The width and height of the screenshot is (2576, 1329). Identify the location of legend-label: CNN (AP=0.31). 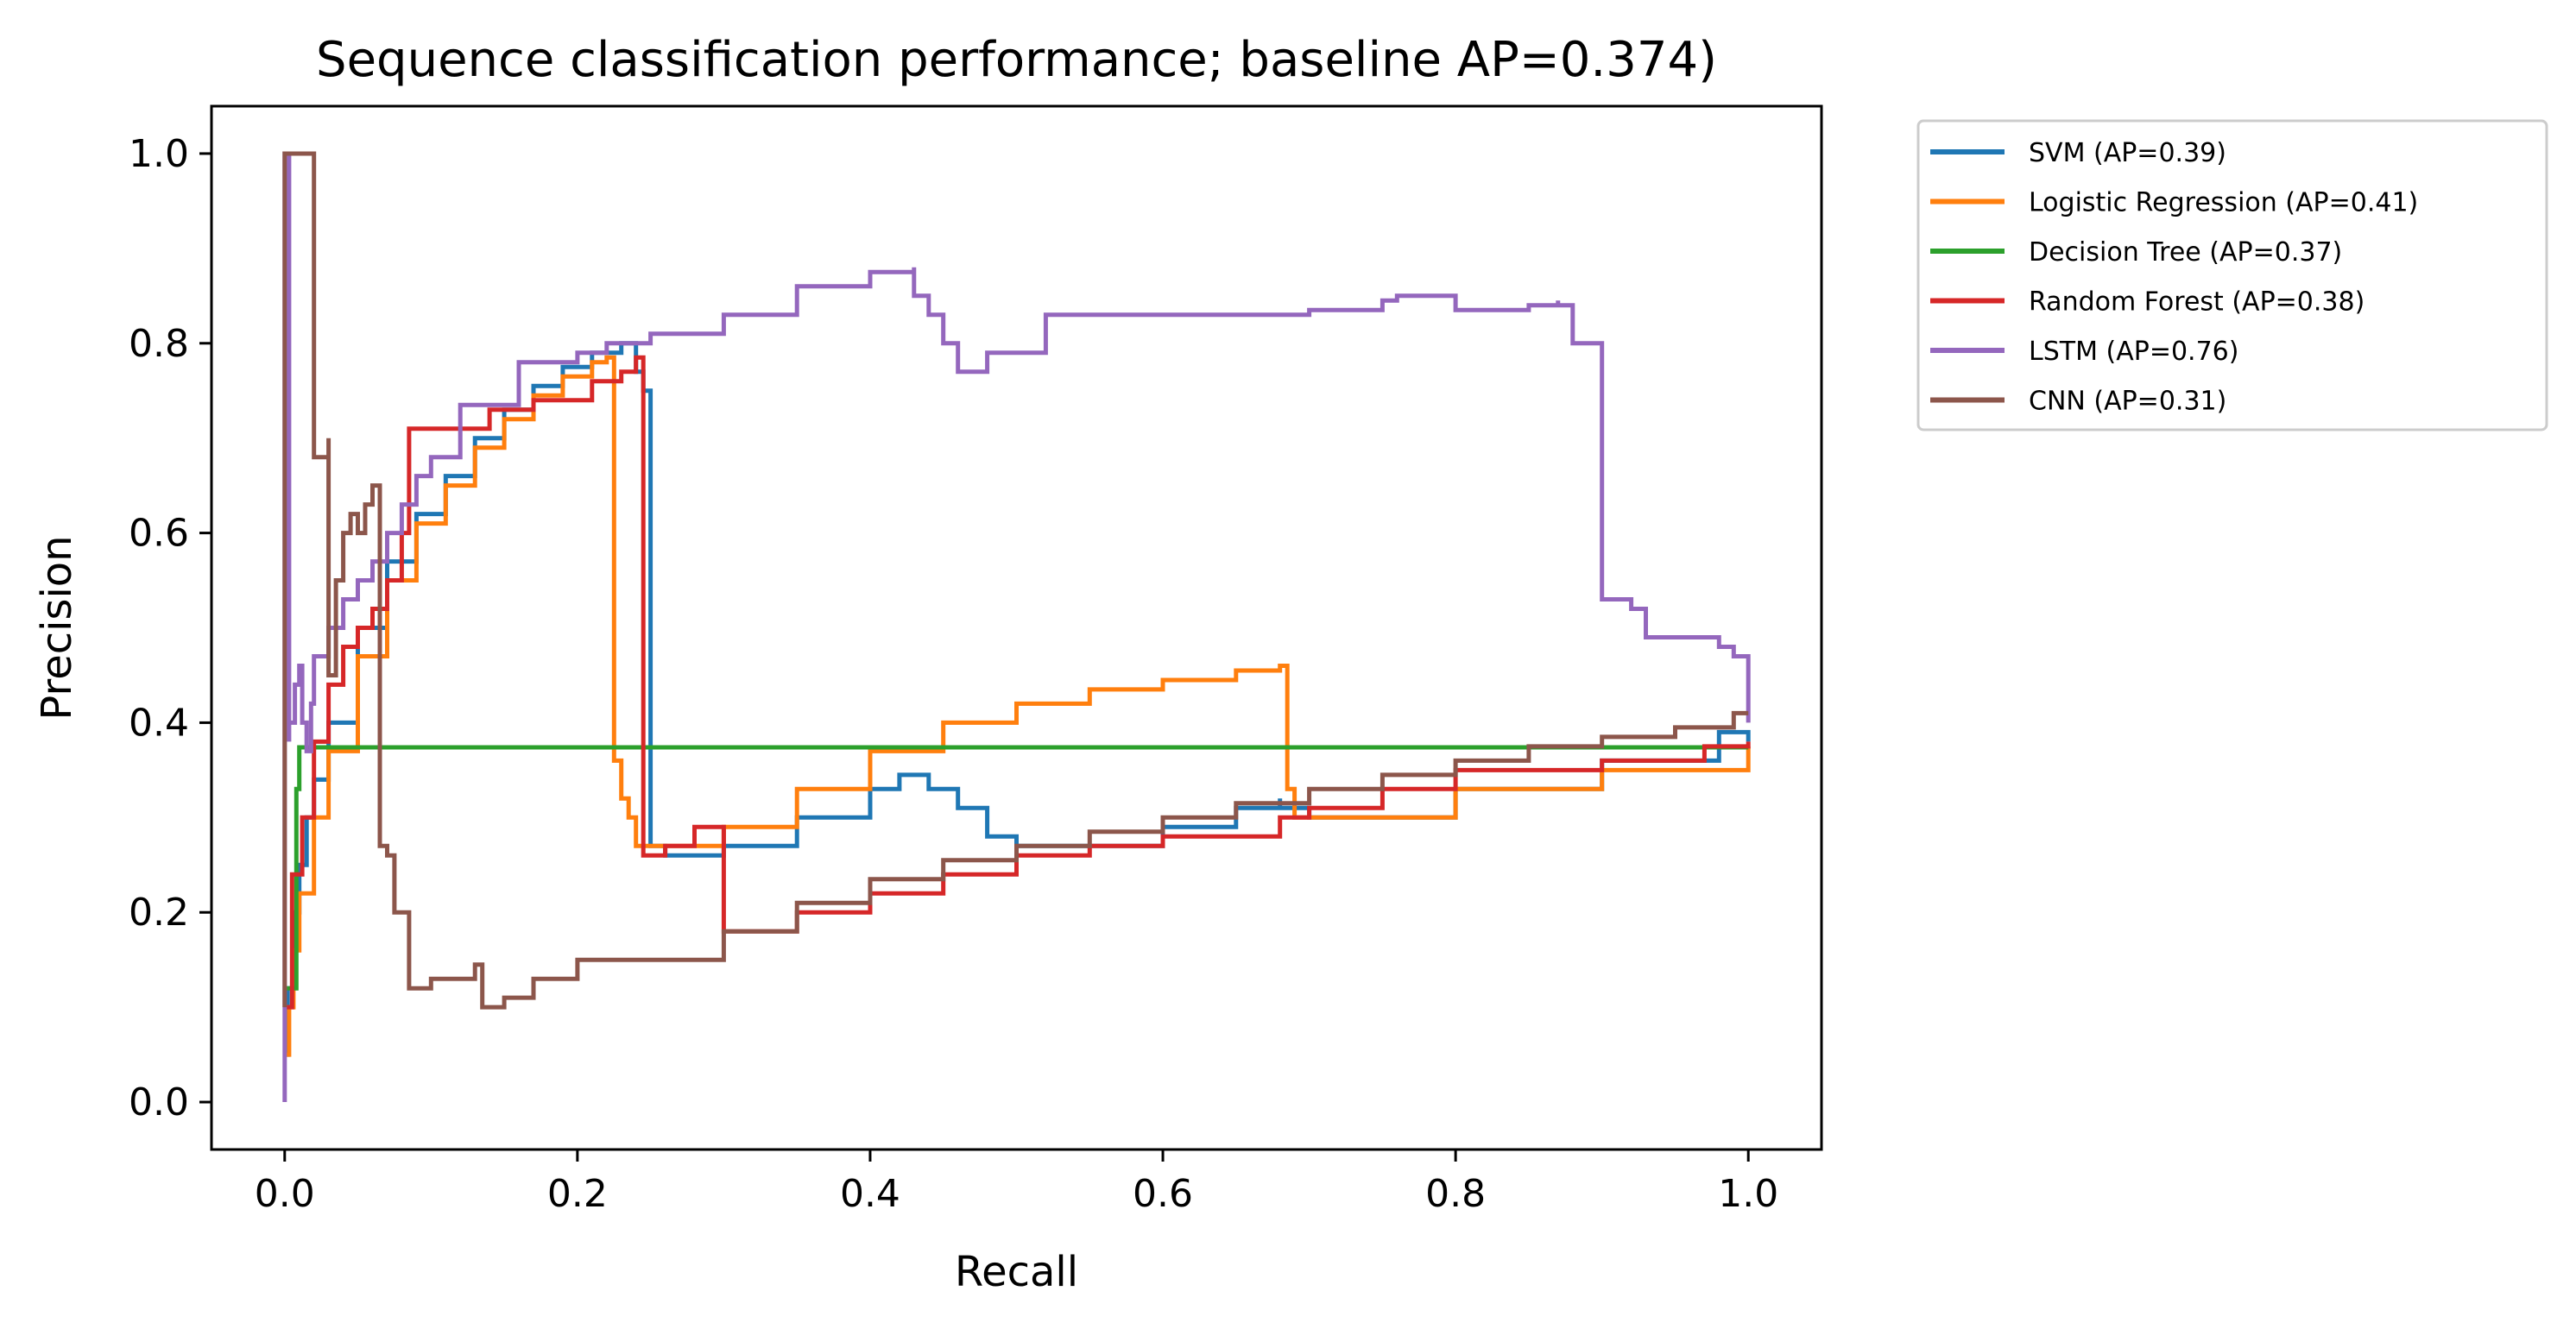
(2127, 402).